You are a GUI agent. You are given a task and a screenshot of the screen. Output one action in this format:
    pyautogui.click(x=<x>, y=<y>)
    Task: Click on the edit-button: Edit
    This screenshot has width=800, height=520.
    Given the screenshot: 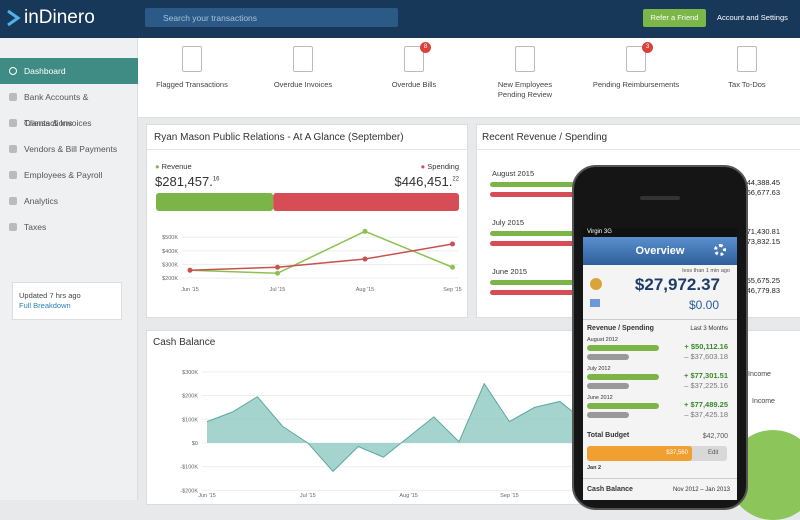 What is the action you would take?
    pyautogui.click(x=713, y=453)
    